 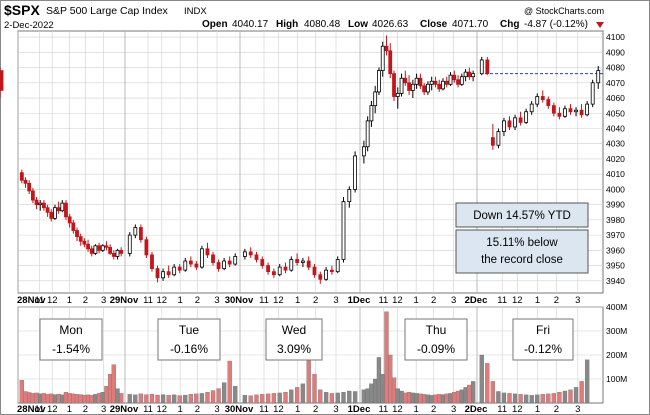 I want to click on ytd-note-box, so click(x=522, y=215).